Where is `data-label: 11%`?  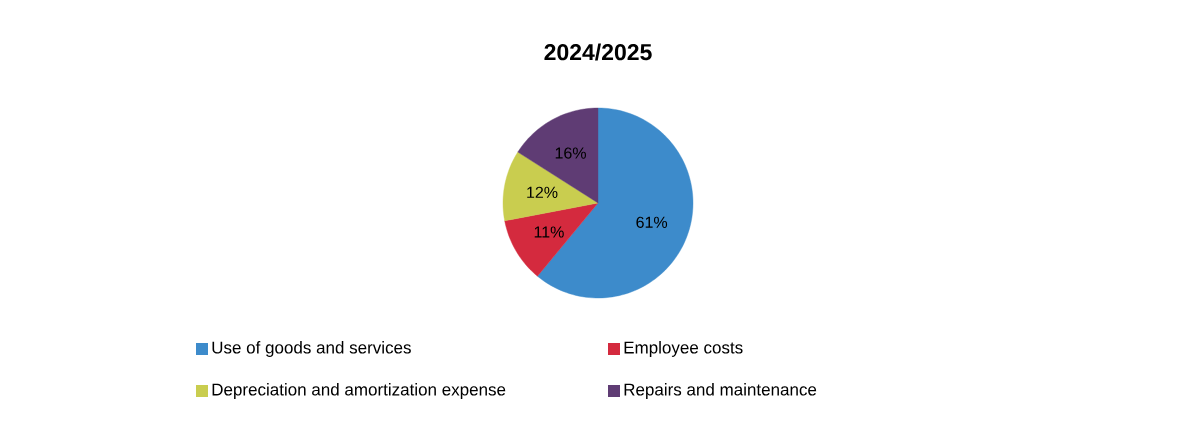
data-label: 11% is located at coordinates (549, 232).